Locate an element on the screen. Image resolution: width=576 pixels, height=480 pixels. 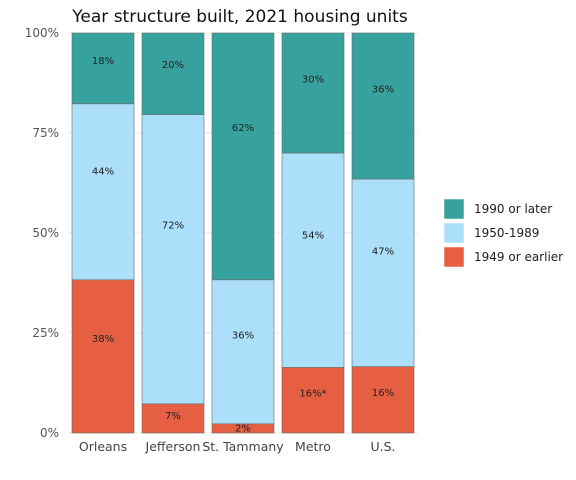
bar-segment-label: 47% is located at coordinates (383, 251).